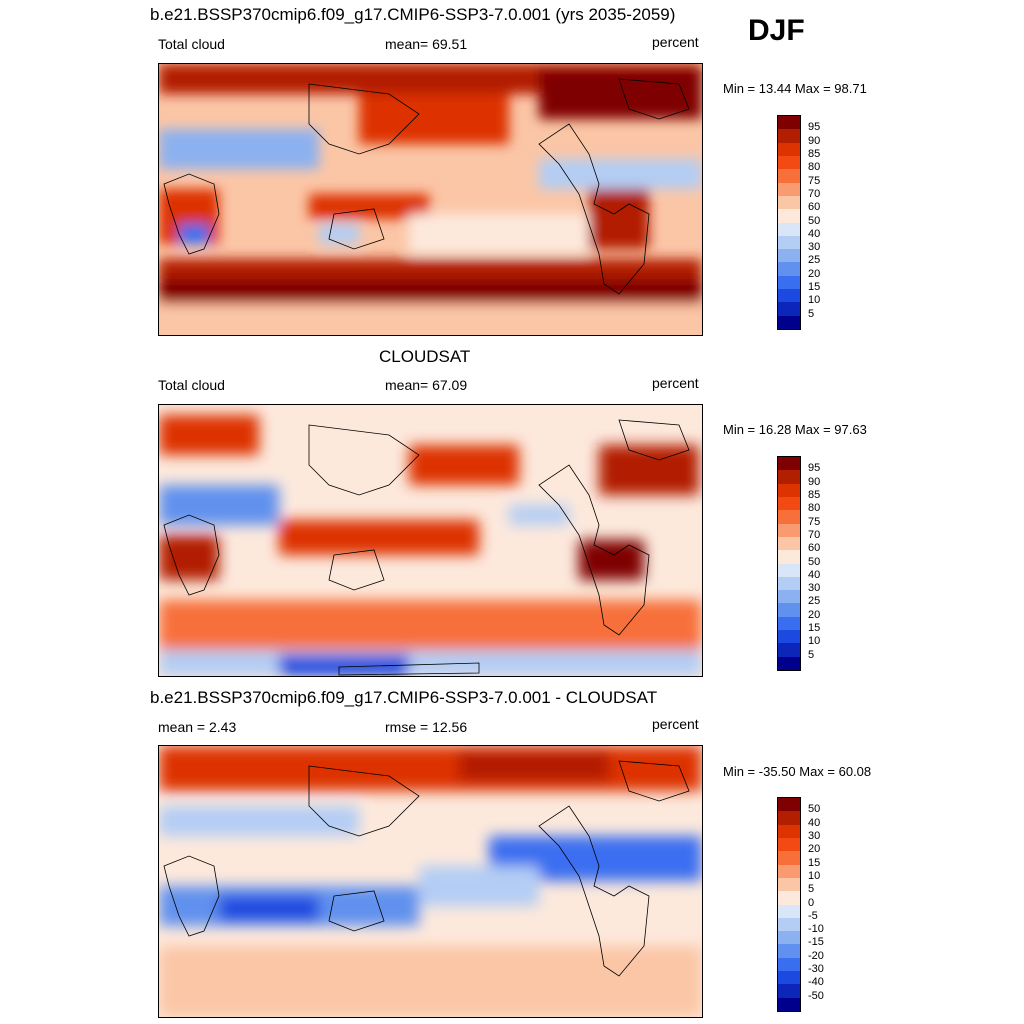 Image resolution: width=1024 pixels, height=1024 pixels. I want to click on panel-3-rmse-label: rmse = 12.56, so click(426, 727).